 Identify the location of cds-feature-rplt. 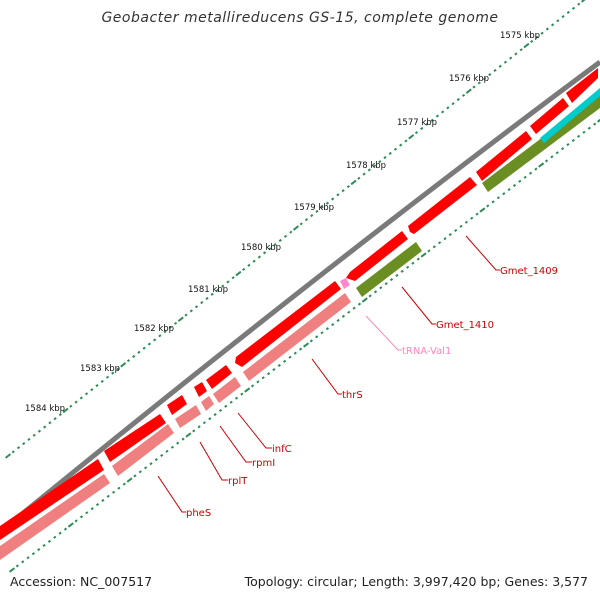
(177, 405).